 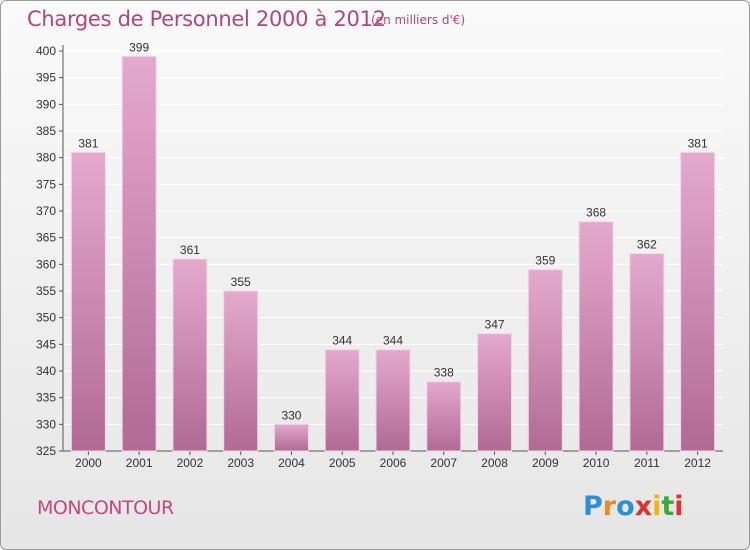 What do you see at coordinates (494, 463) in the screenshot?
I see `x-tick-label: 2008` at bounding box center [494, 463].